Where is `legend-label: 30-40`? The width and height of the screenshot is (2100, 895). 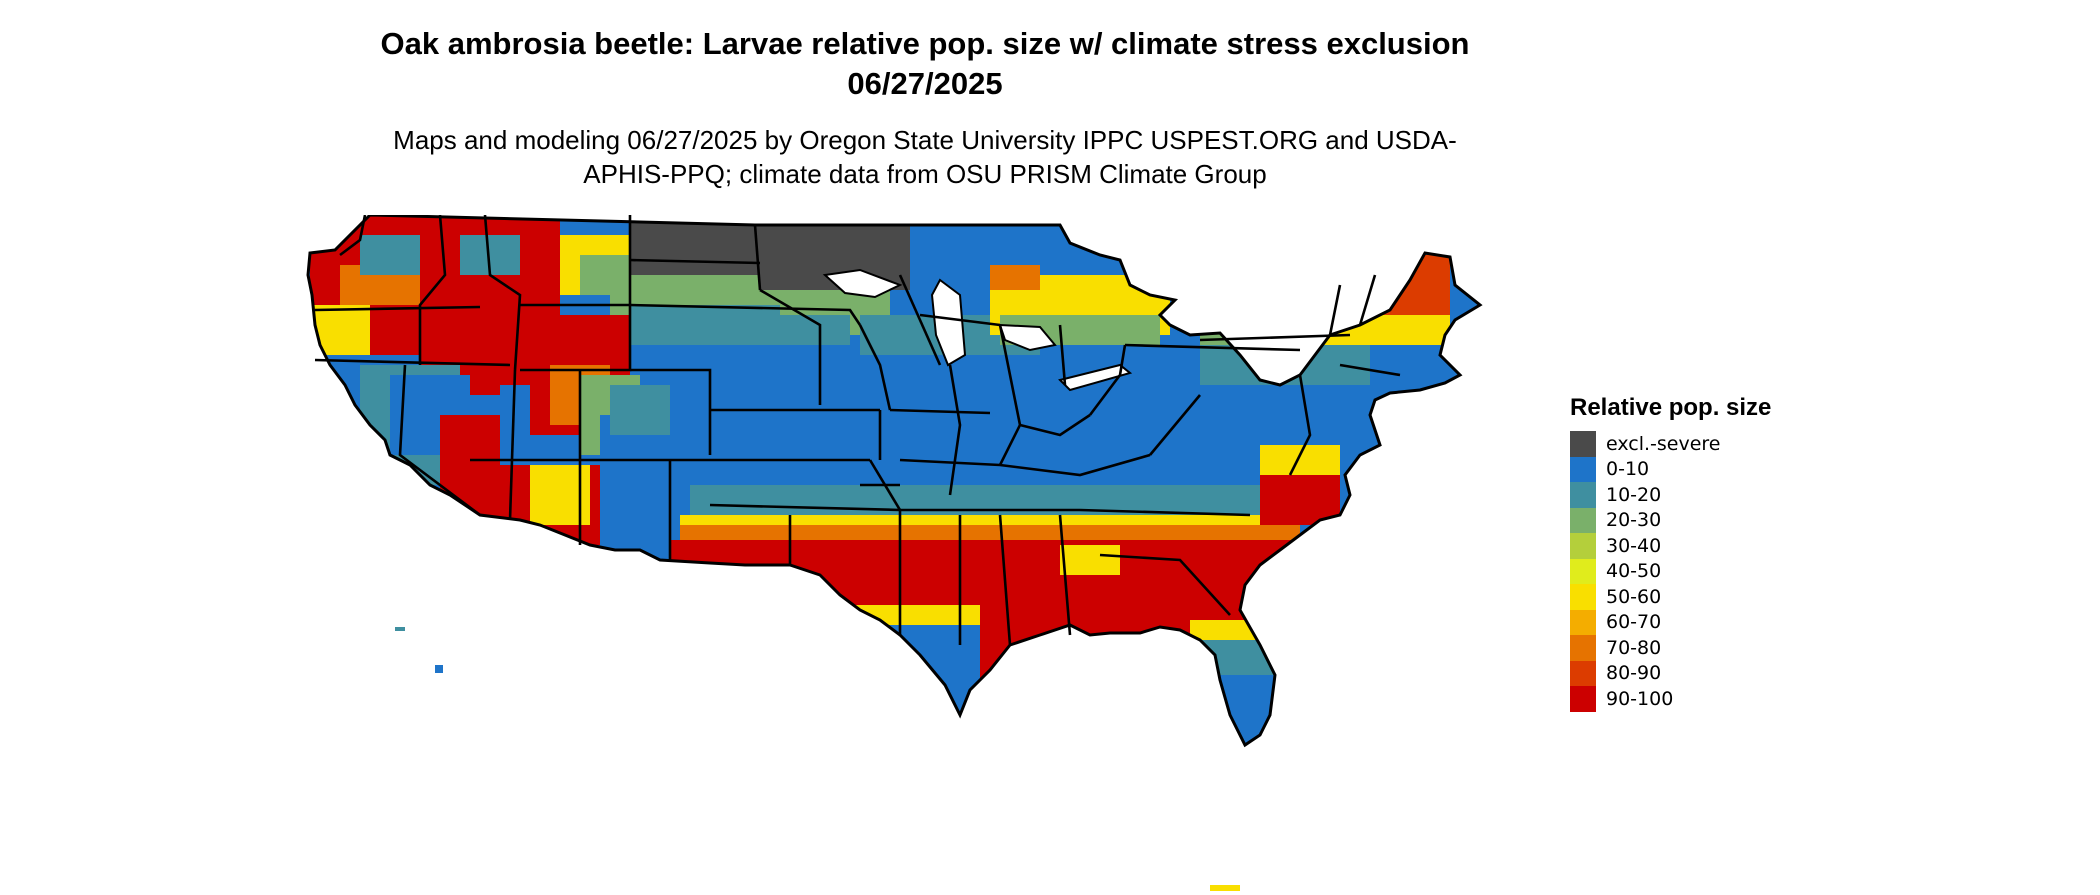 legend-label: 30-40 is located at coordinates (1634, 545).